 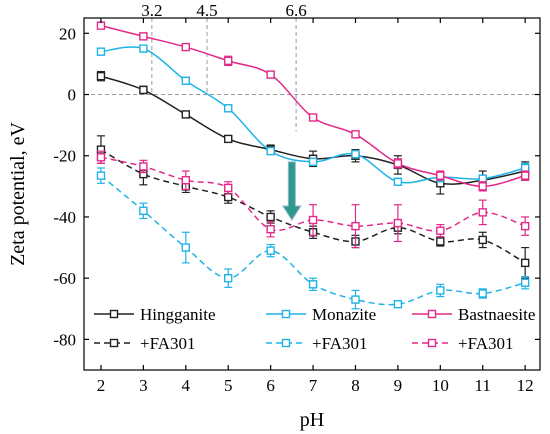 What do you see at coordinates (64, 217) in the screenshot?
I see `y-tick-label: -40` at bounding box center [64, 217].